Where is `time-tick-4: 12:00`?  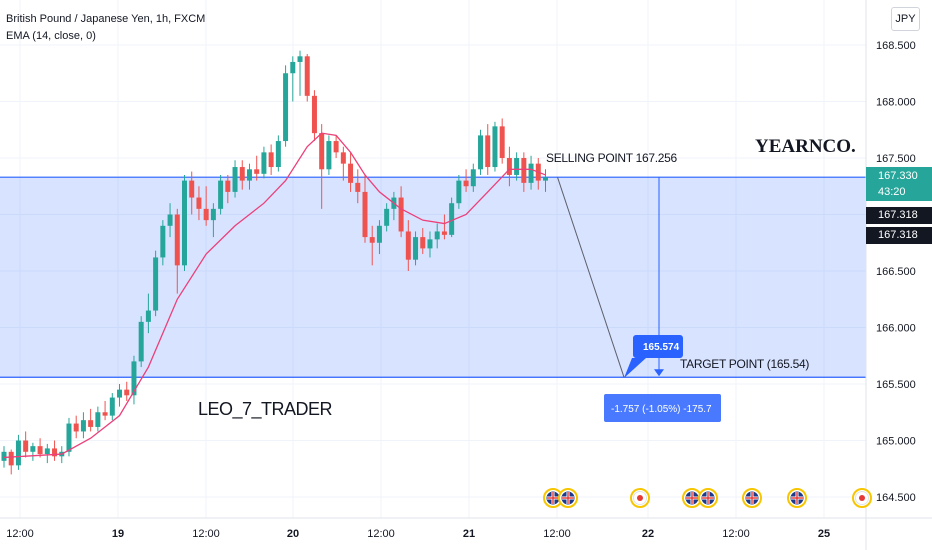
time-tick-4: 12:00 is located at coordinates (381, 534).